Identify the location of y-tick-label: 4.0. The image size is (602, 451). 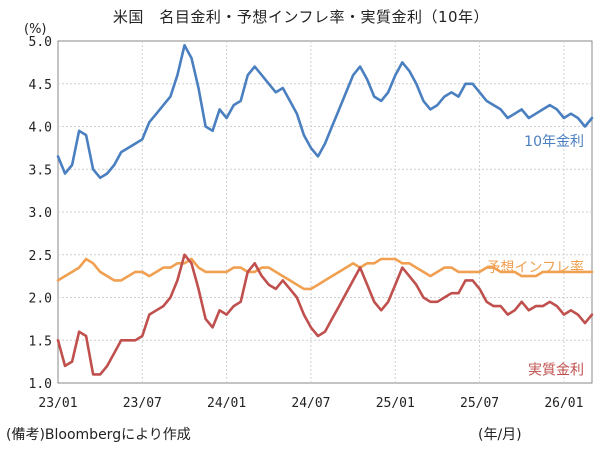
(40, 128).